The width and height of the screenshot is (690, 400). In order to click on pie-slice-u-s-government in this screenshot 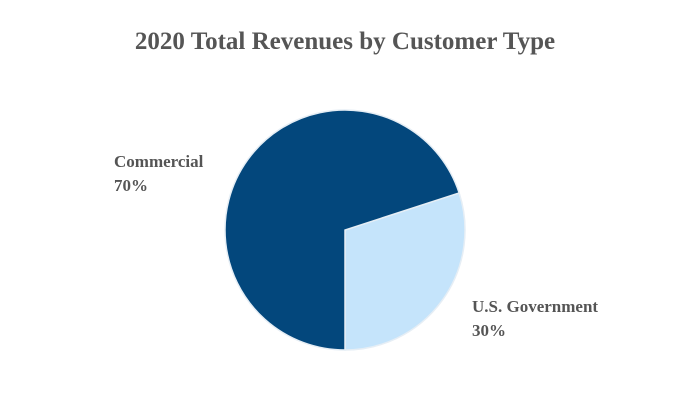, I will do `click(405, 271)`.